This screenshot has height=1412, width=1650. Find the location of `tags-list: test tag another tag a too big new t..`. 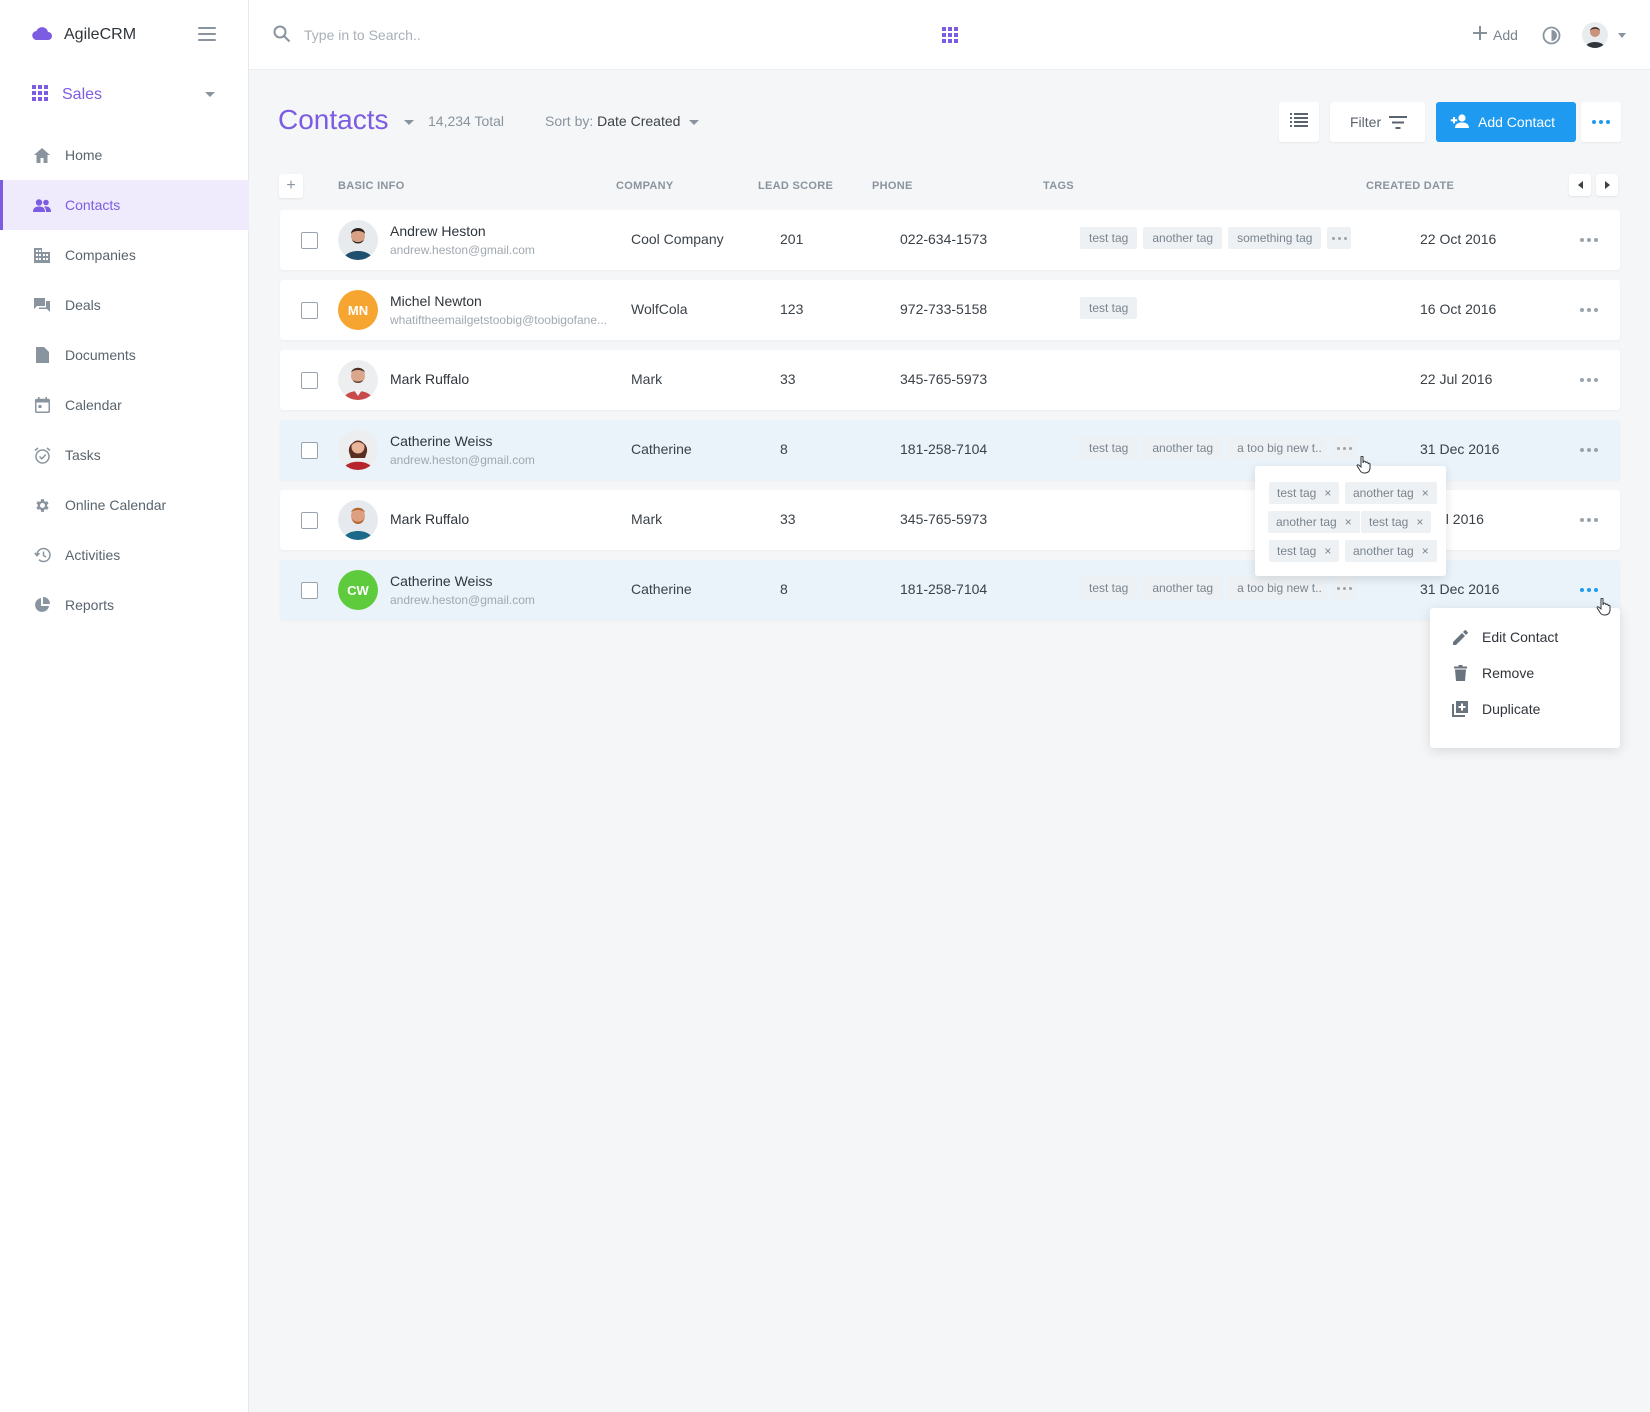

tags-list: test tag another tag a too big new t.. is located at coordinates (1218, 448).